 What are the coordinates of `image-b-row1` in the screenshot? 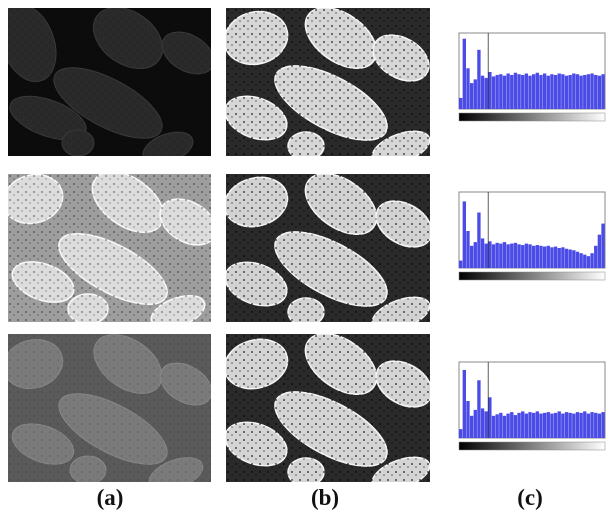 It's located at (328, 82).